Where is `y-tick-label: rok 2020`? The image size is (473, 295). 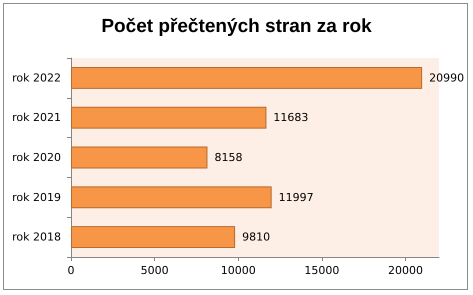
y-tick-label: rok 2020 is located at coordinates (36, 157).